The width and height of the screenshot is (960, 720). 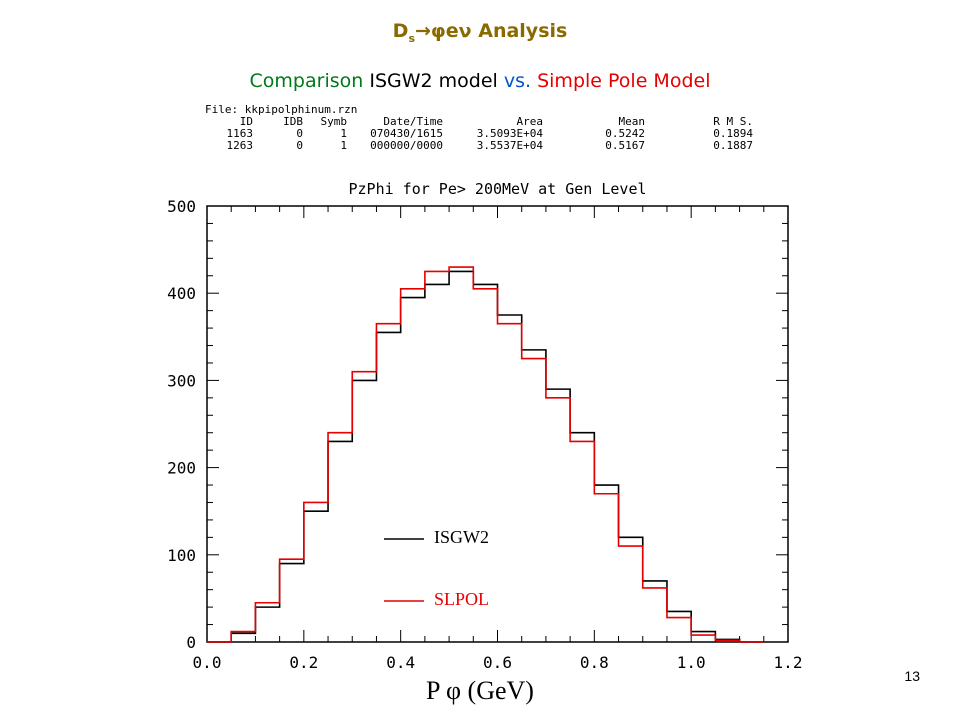 I want to click on info-header-rms: R M S., so click(x=733, y=121).